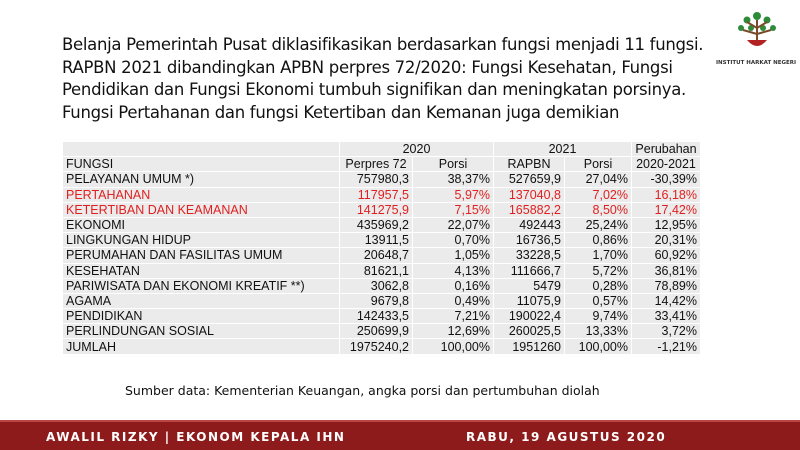  I want to click on cell: 141275,9, so click(376, 209).